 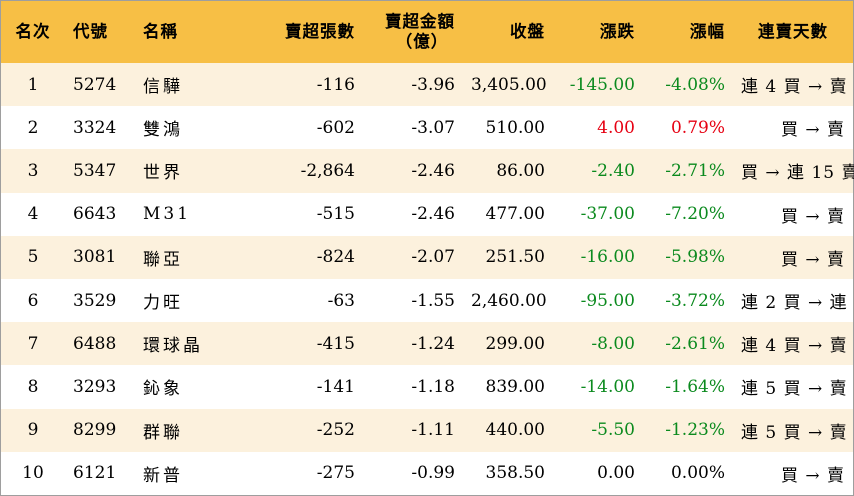 What do you see at coordinates (433, 127) in the screenshot?
I see `cell-net-sell-amount: -3.07` at bounding box center [433, 127].